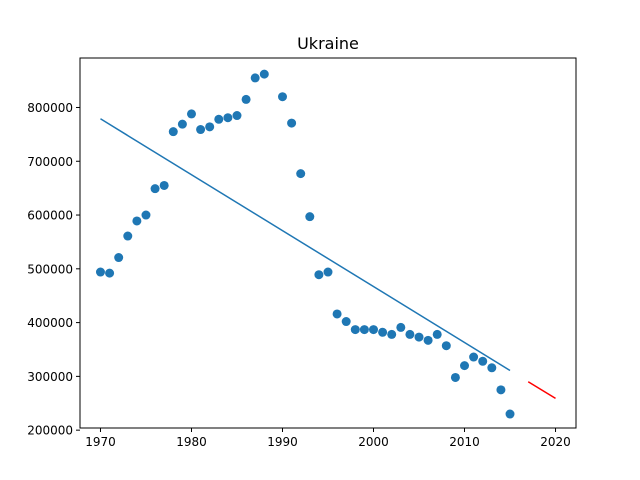  I want to click on chart-title: Ukraine, so click(328, 43).